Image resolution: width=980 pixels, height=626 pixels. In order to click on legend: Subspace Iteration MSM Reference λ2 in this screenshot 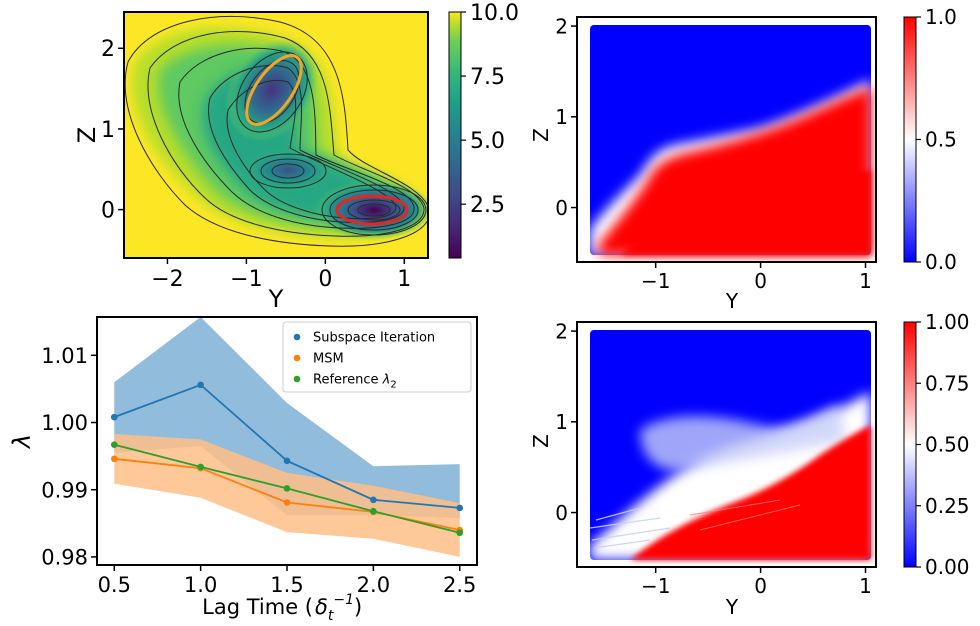, I will do `click(377, 357)`.